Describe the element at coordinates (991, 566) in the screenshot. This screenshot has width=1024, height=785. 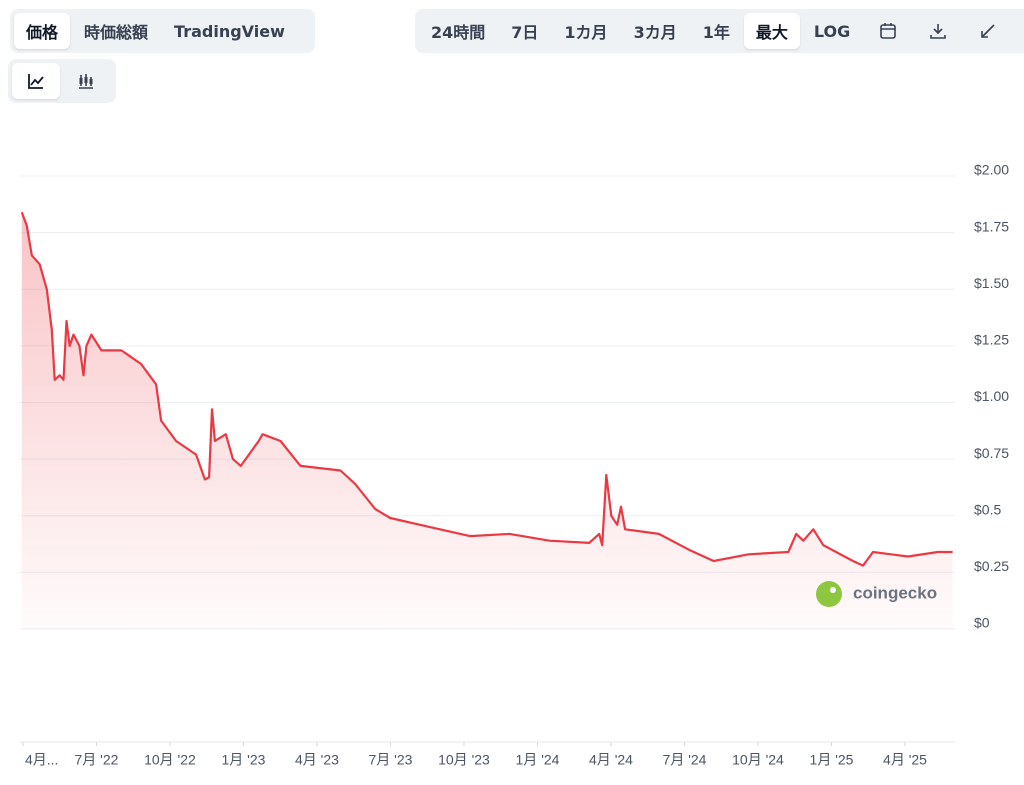
I see `y-tick-label: $0.25` at that location.